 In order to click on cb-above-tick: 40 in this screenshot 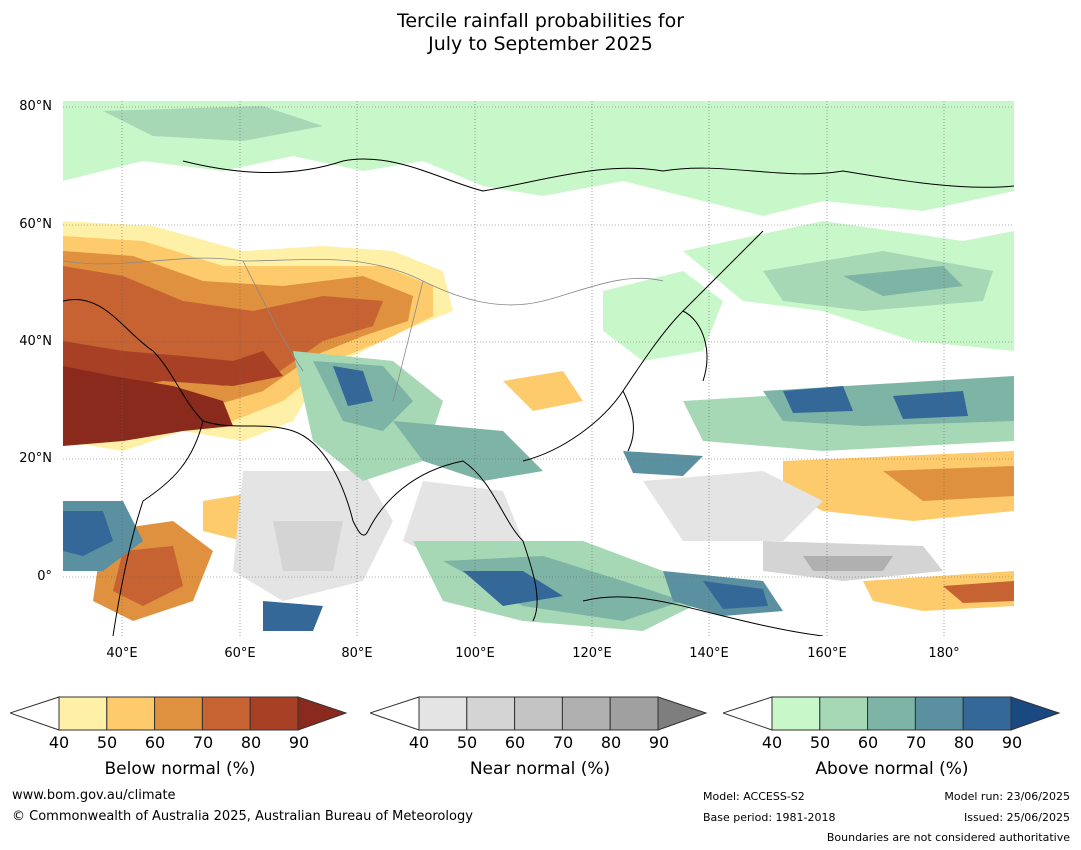, I will do `click(772, 742)`.